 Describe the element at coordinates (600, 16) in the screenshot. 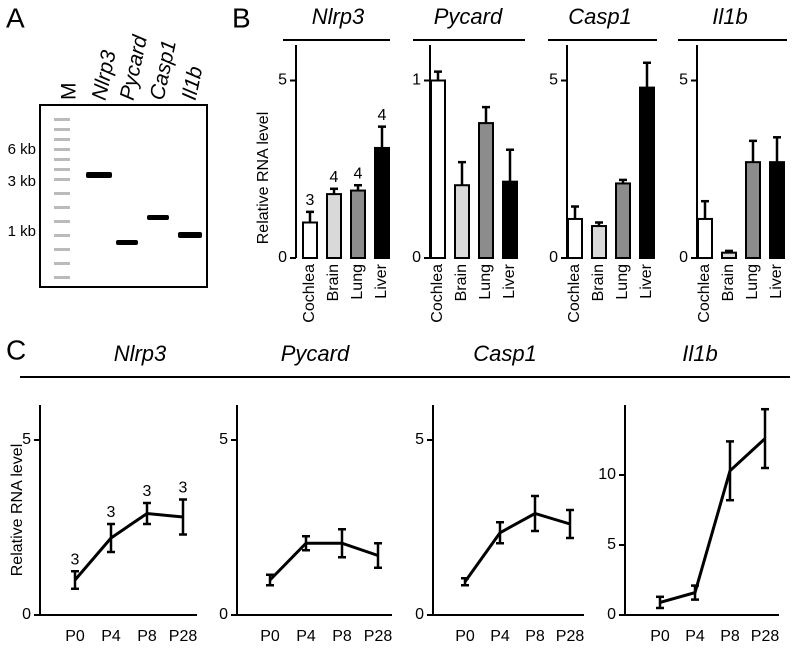

I see `chart-title: Casp1` at that location.